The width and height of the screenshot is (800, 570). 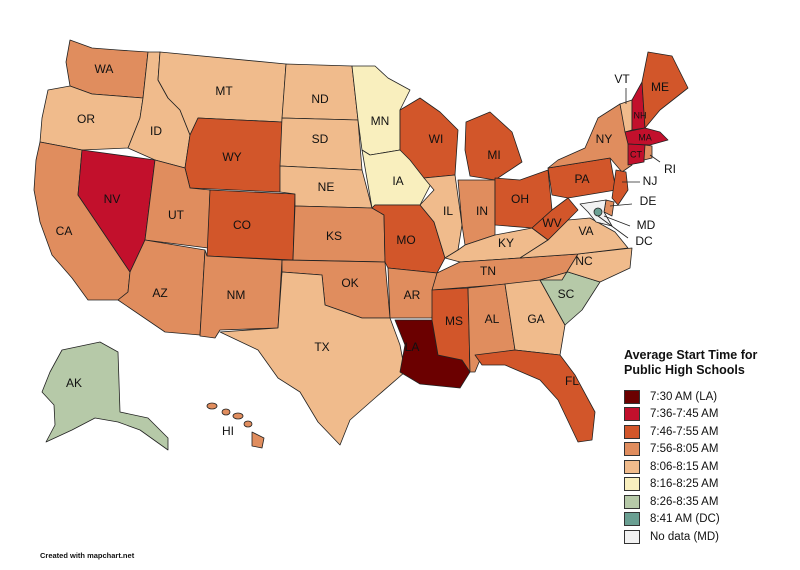 What do you see at coordinates (412, 347) in the screenshot?
I see `state-label-la: LA` at bounding box center [412, 347].